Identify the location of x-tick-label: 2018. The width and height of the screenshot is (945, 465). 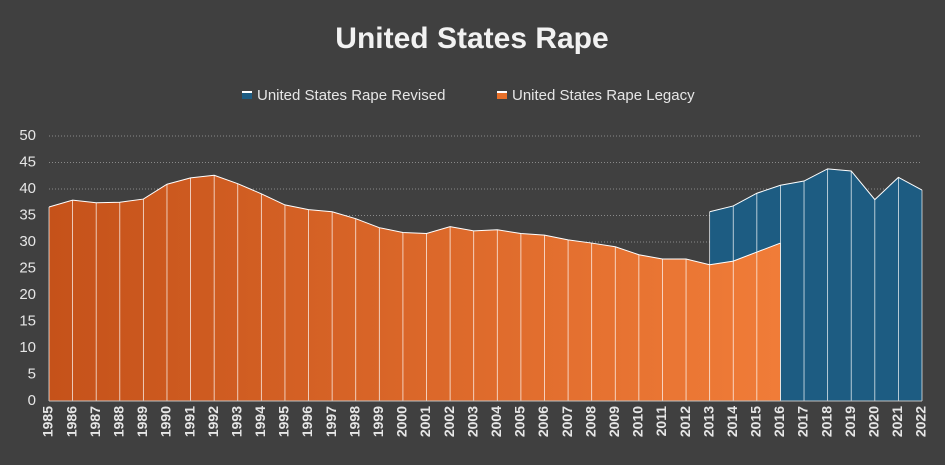
(826, 421).